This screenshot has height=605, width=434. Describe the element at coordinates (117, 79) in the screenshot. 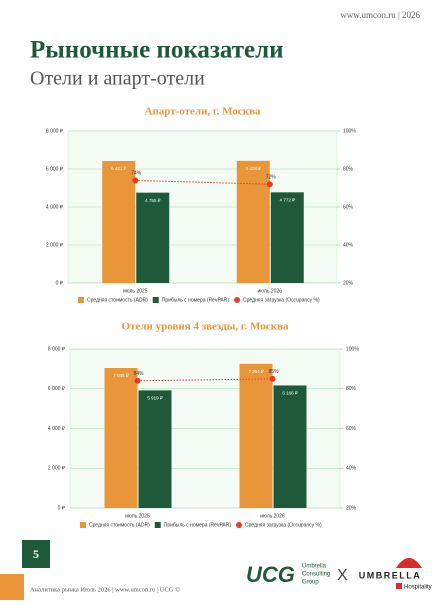

I see `subtitle: Отели и апарт-отели` at that location.